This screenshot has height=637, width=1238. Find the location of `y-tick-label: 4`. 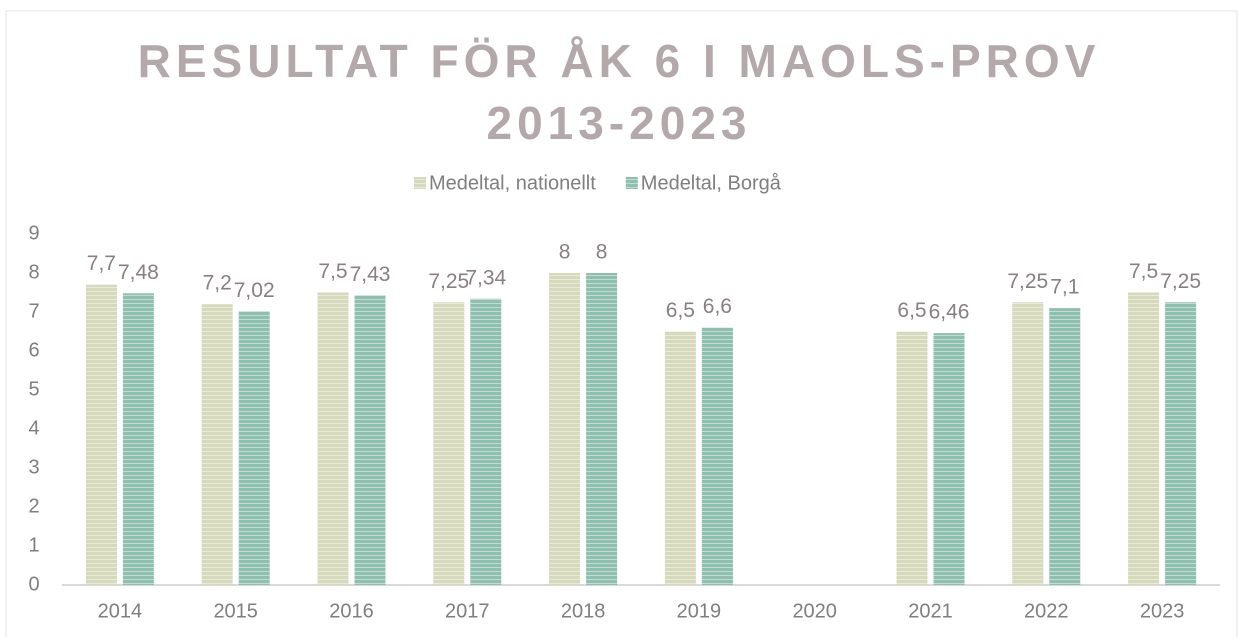

y-tick-label: 4 is located at coordinates (33, 428).